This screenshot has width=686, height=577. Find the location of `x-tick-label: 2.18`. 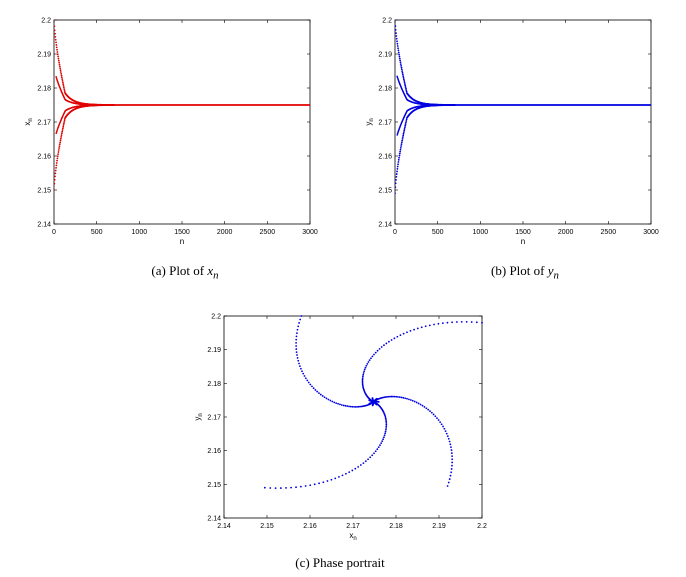

x-tick-label: 2.18 is located at coordinates (396, 526).